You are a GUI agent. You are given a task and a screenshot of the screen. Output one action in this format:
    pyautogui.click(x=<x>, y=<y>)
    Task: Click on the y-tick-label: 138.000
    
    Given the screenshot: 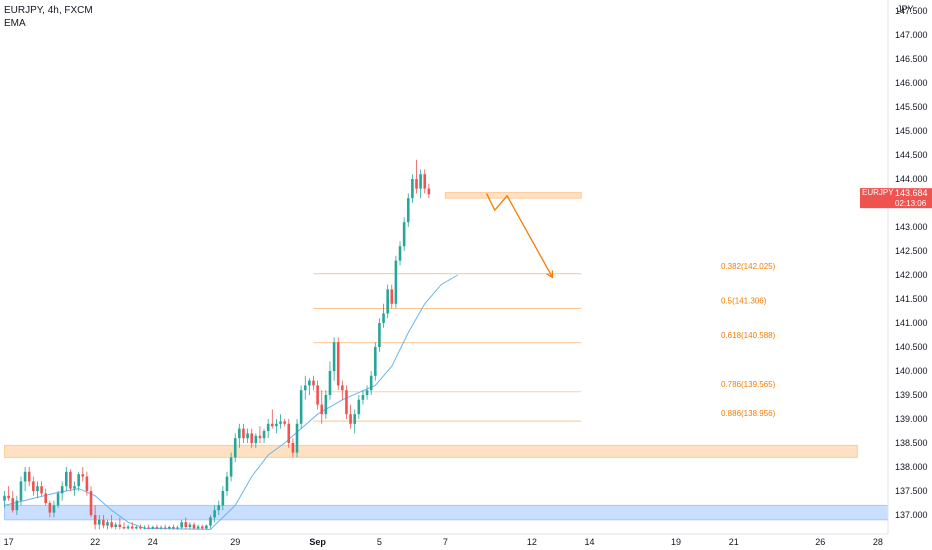 What is the action you would take?
    pyautogui.click(x=911, y=467)
    